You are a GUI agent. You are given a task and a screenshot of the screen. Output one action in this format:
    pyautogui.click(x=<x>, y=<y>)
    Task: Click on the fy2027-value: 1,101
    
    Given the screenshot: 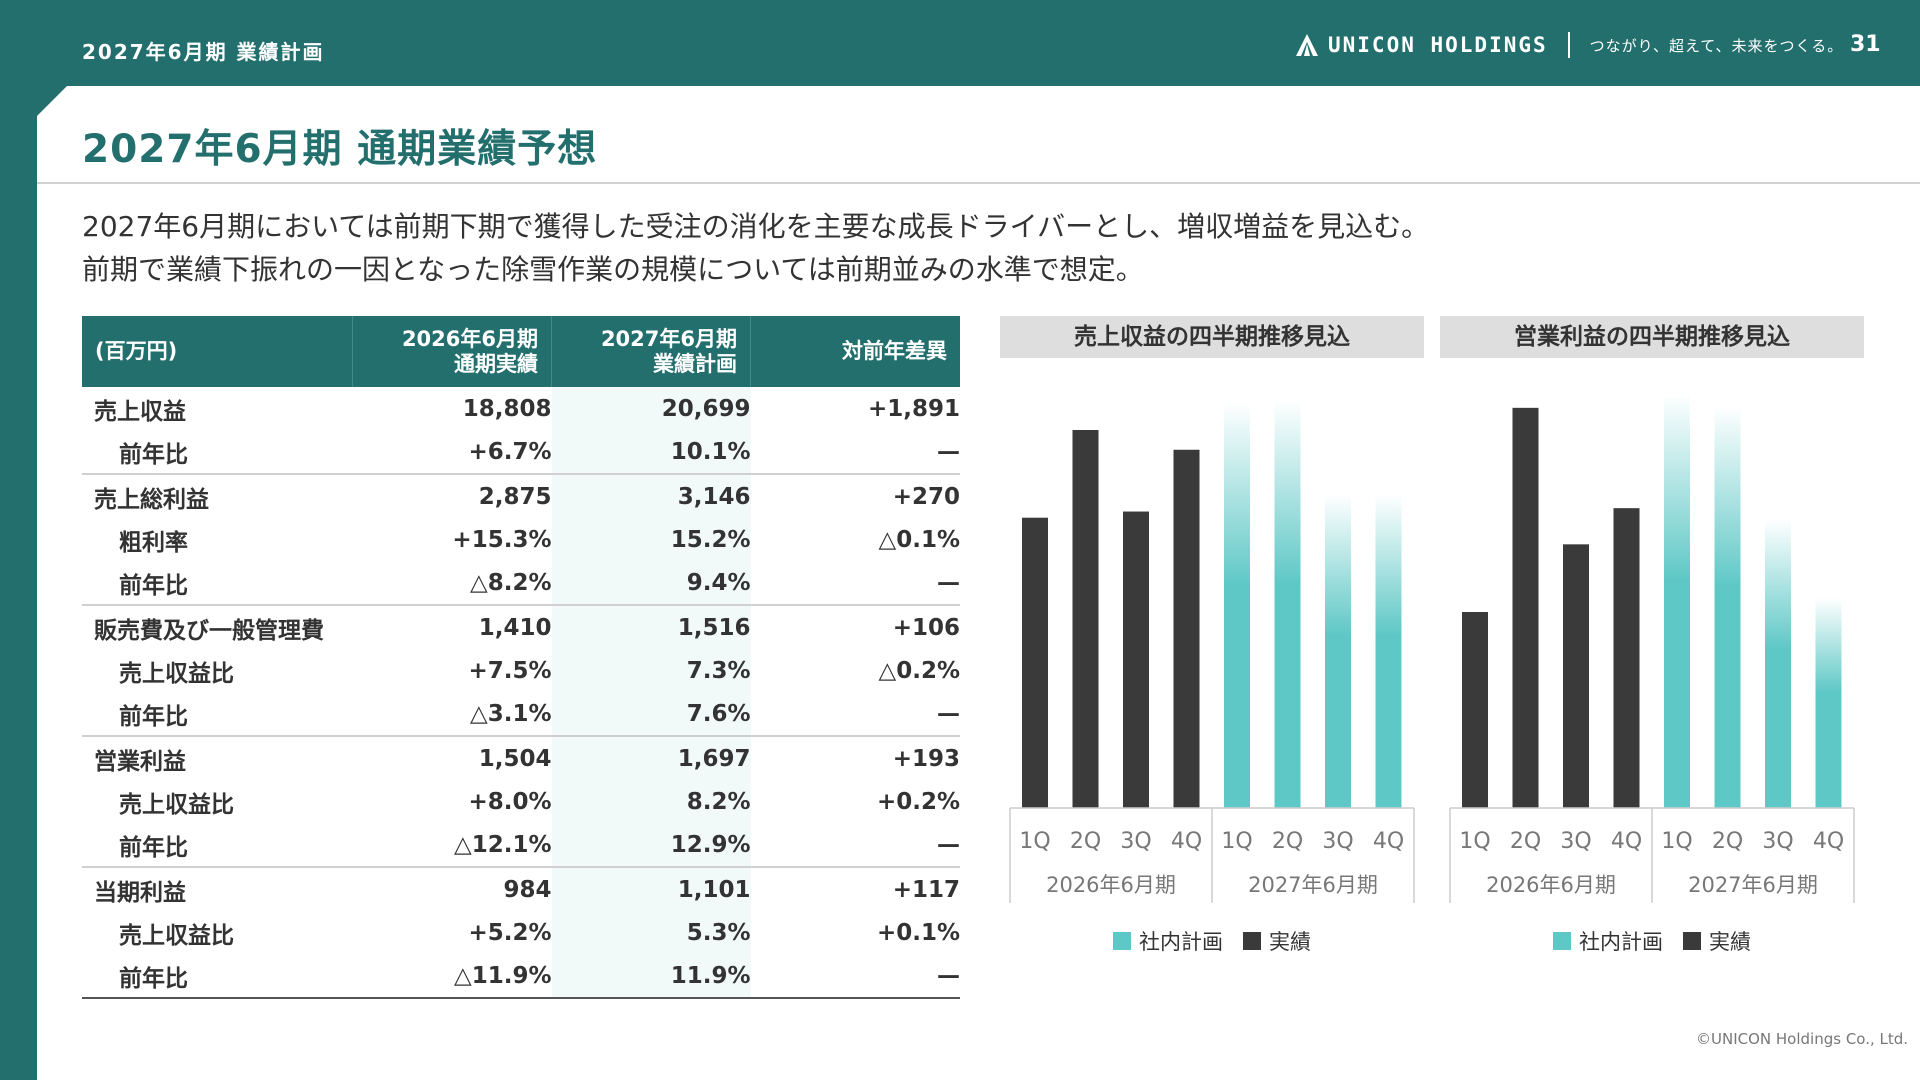 What is the action you would take?
    pyautogui.click(x=651, y=888)
    